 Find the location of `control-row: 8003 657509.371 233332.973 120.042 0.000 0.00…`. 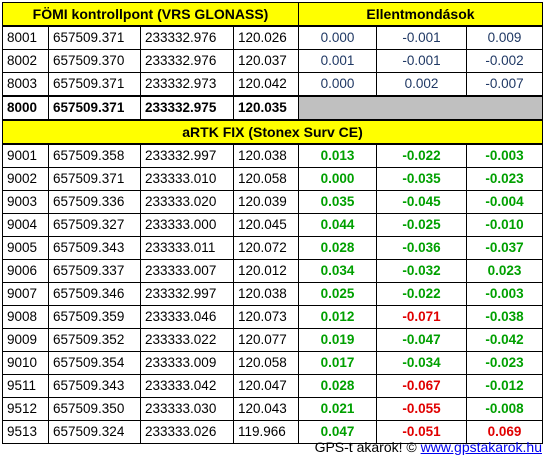

control-row: 8003 657509.371 233332.973 120.042 0.000 0.00… is located at coordinates (272, 84).